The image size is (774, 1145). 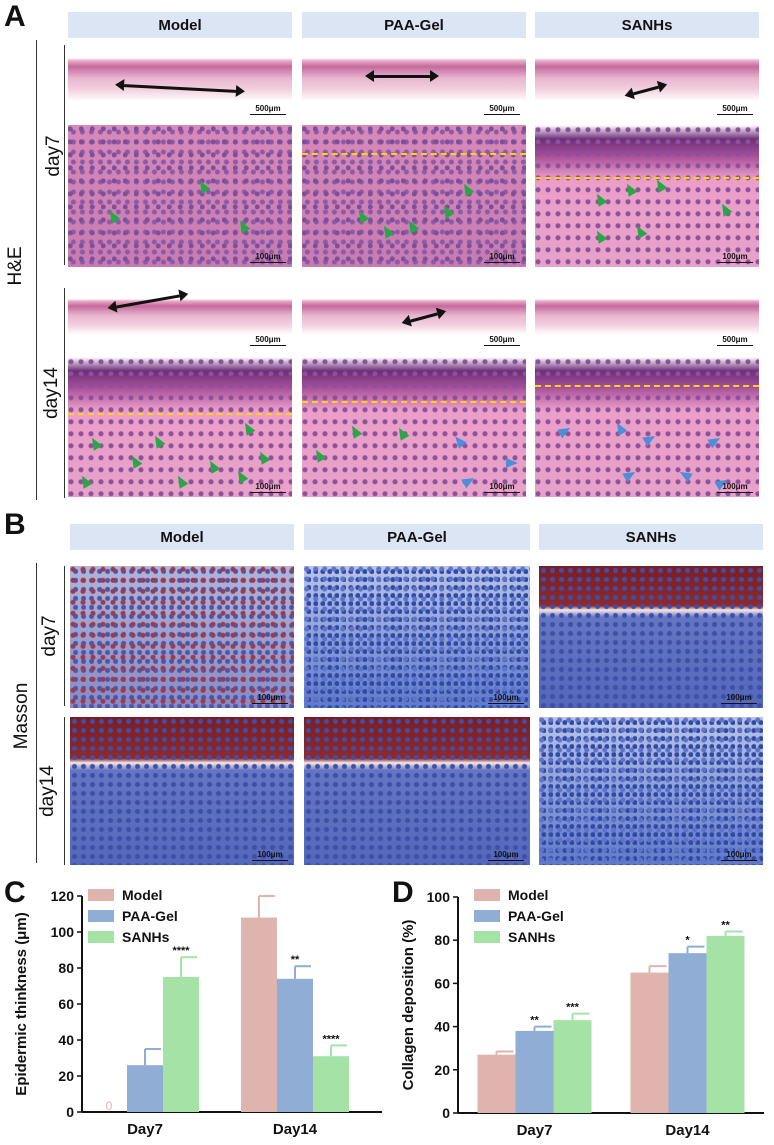 I want to click on he-day14-paa-low: 500μm, so click(x=414, y=318).